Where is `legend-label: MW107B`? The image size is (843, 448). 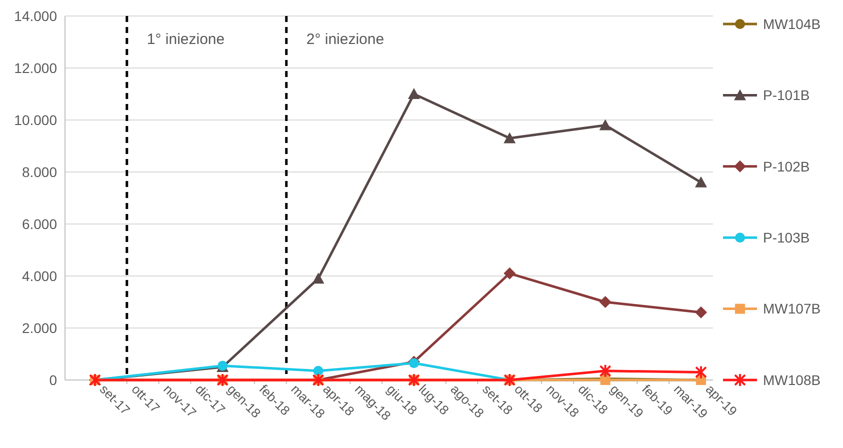
legend-label: MW107B is located at coordinates (792, 308).